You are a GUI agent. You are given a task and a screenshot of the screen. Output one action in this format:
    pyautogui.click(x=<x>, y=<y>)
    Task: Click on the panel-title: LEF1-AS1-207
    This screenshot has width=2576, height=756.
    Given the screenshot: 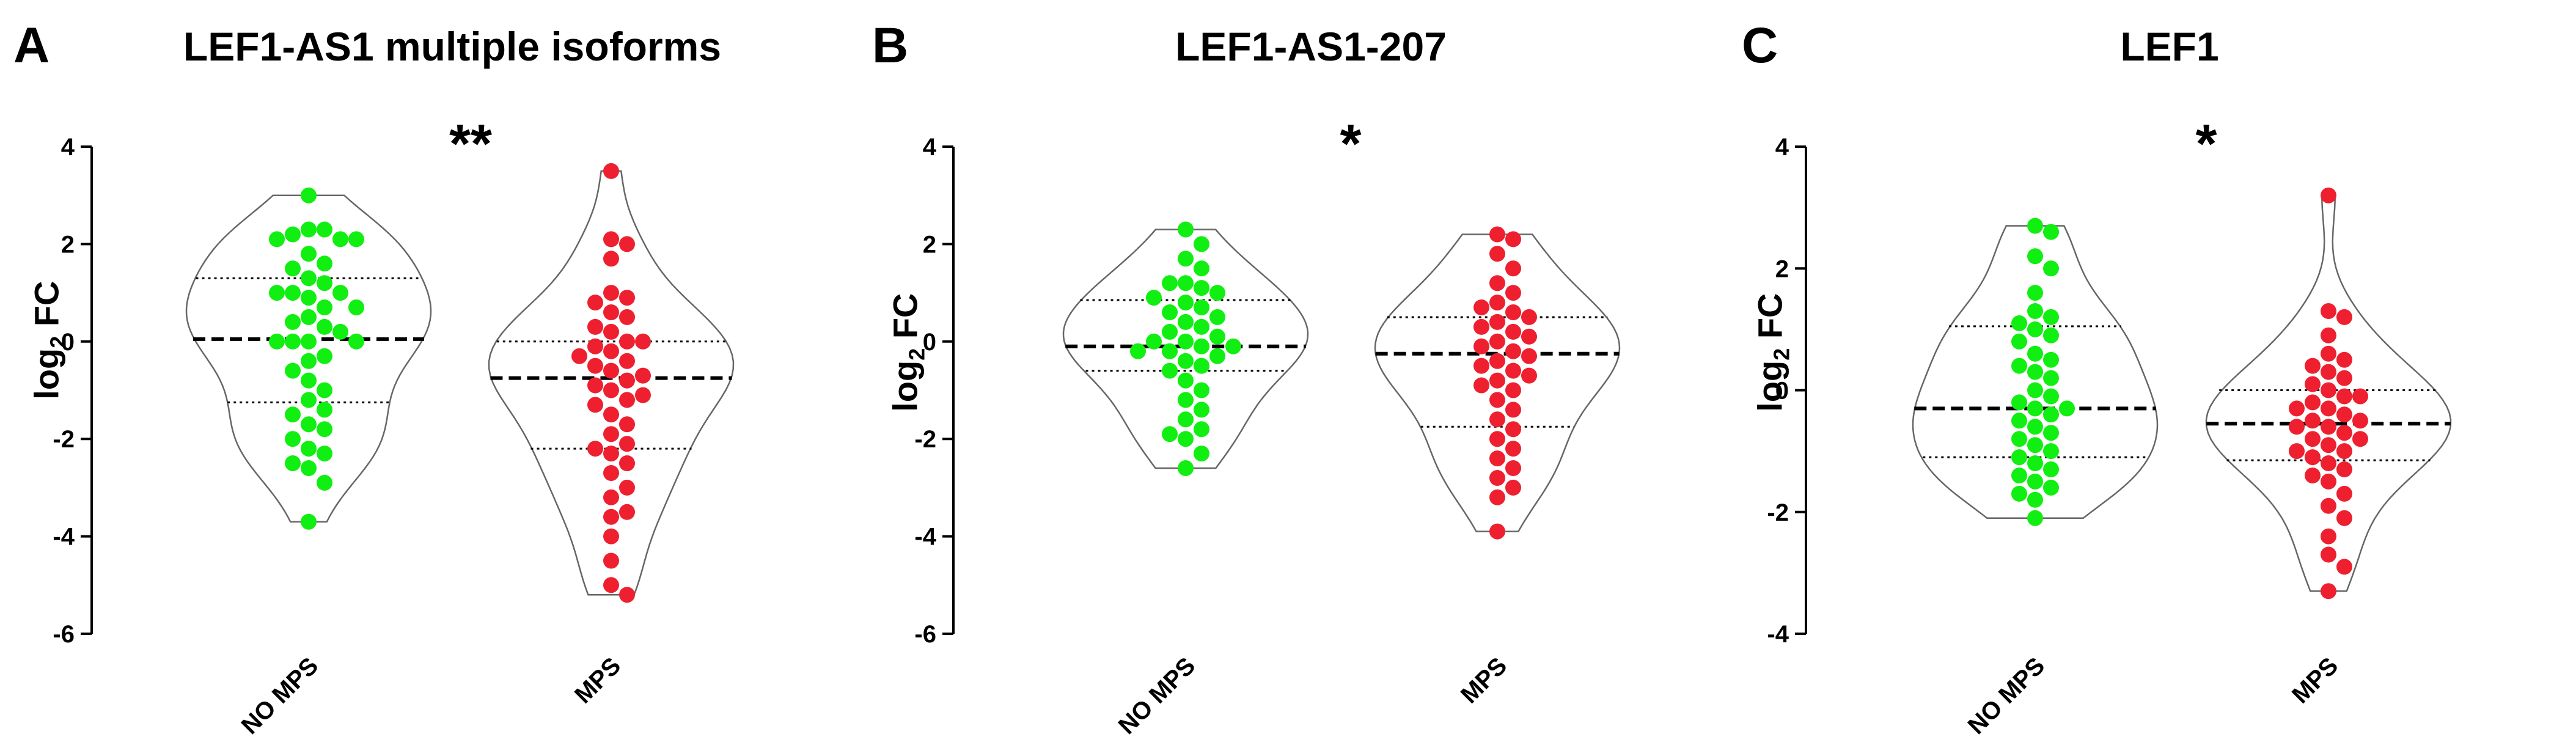 What is the action you would take?
    pyautogui.click(x=1311, y=46)
    